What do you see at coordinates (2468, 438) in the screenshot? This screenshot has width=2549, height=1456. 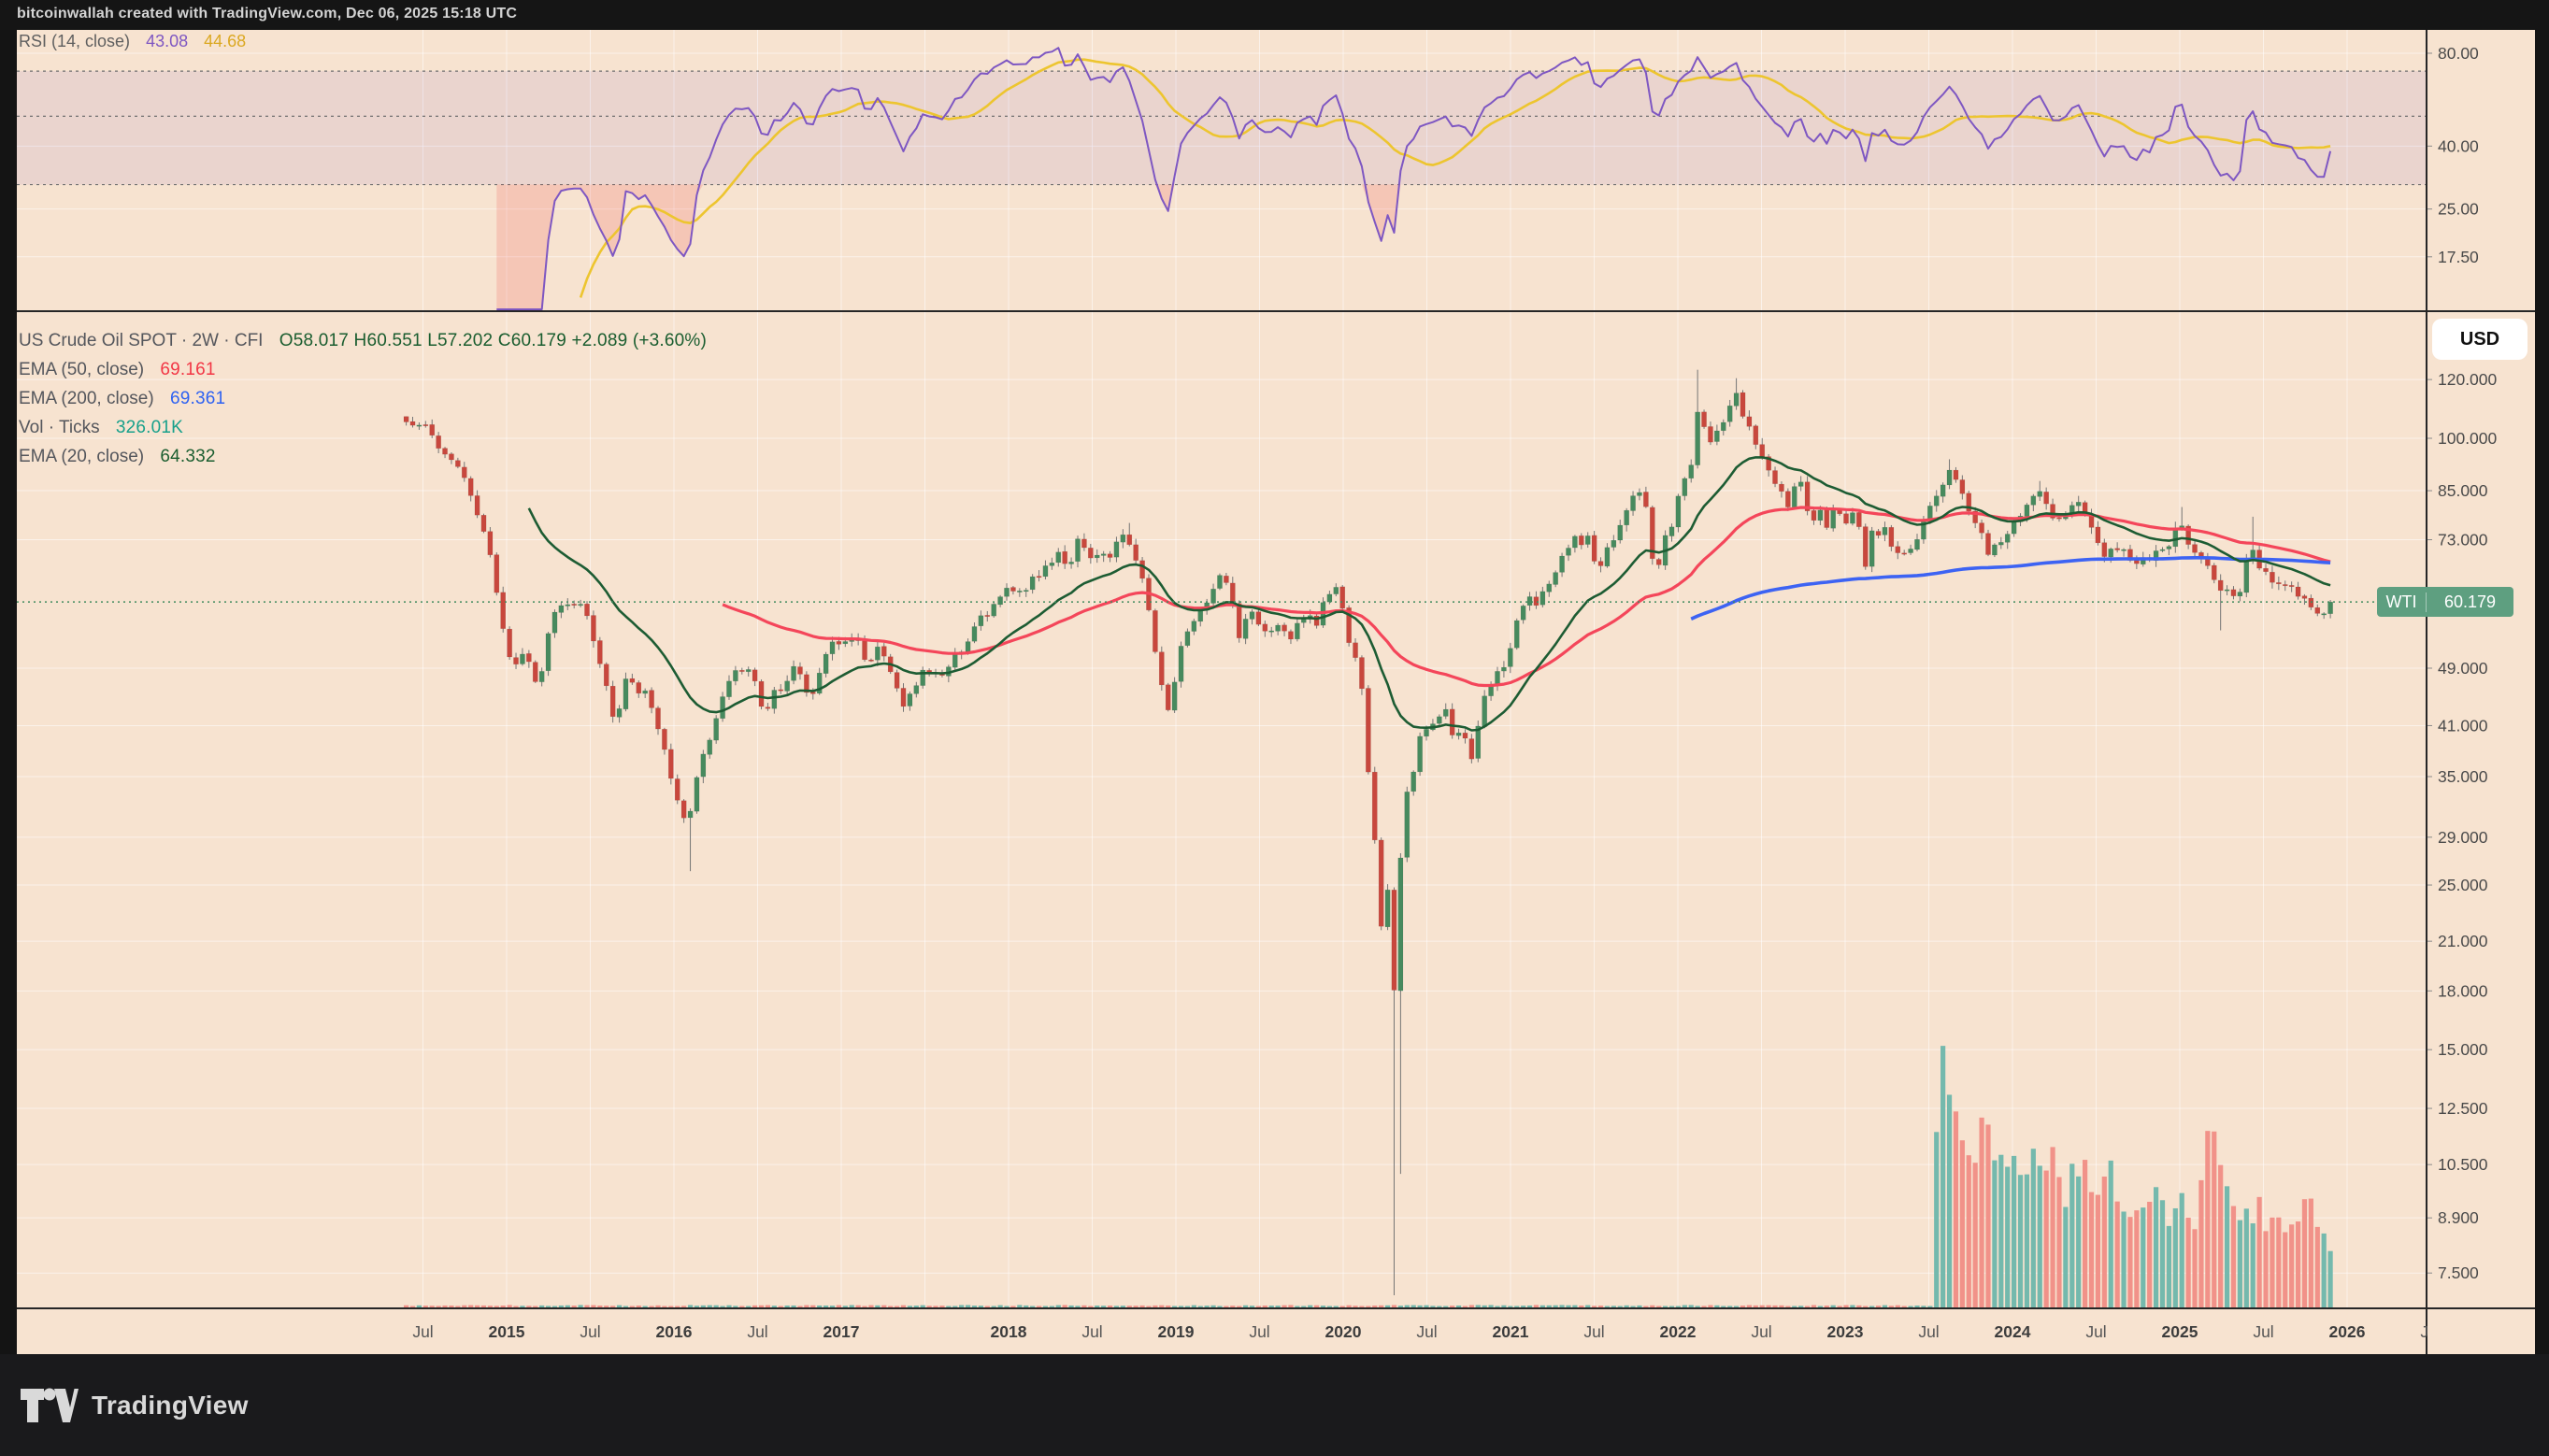 I see `price-axis-label: 100.000` at bounding box center [2468, 438].